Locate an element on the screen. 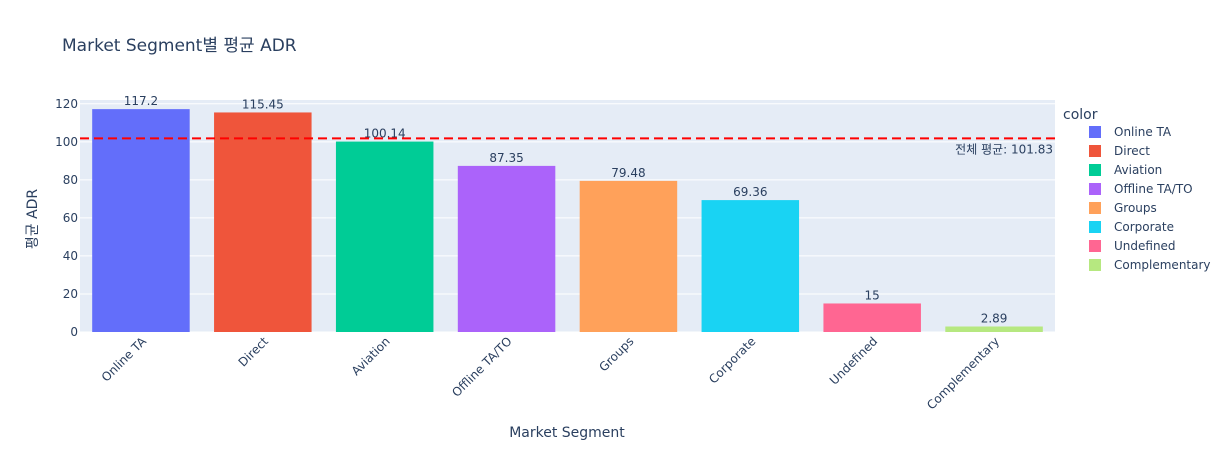  bar-value-label: 15 is located at coordinates (872, 295).